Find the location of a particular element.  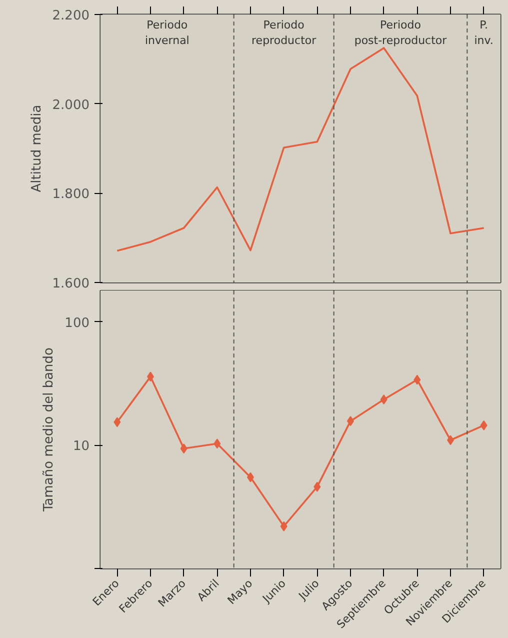

band-label: Periodo post-reproductor is located at coordinates (401, 33).